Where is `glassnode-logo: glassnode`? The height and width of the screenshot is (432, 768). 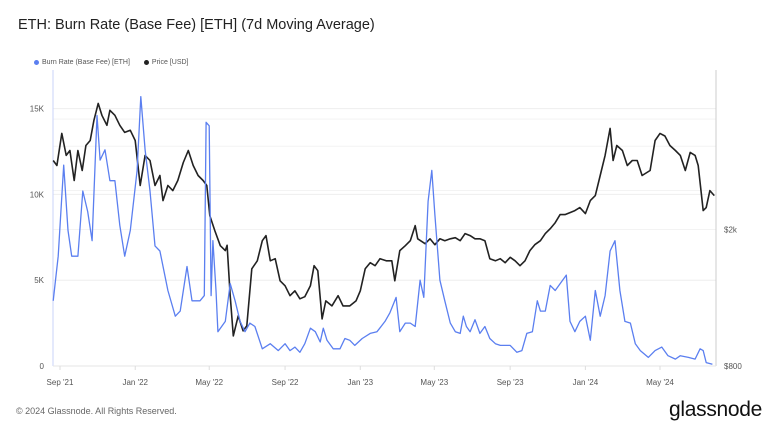 glassnode-logo: glassnode is located at coordinates (716, 409).